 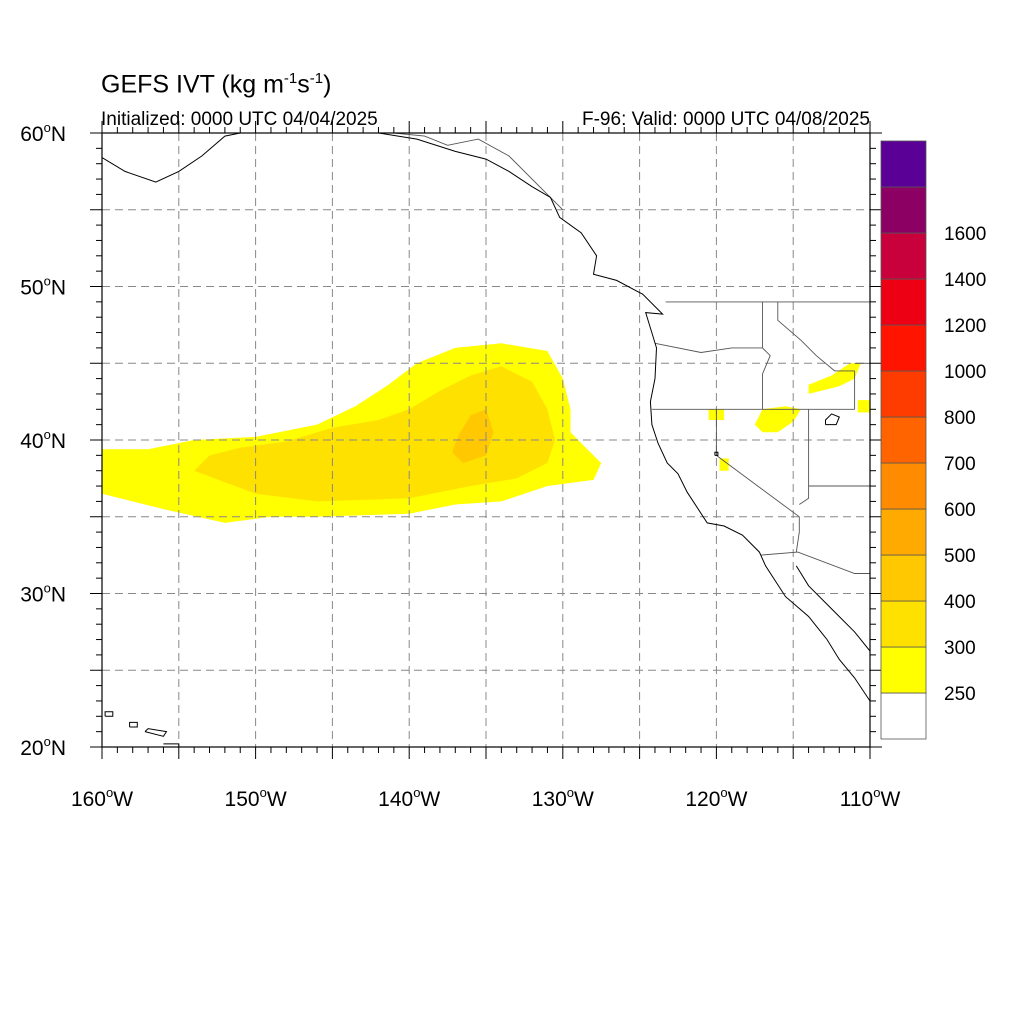 I want to click on coastline-alaska-southwest, so click(x=171, y=158).